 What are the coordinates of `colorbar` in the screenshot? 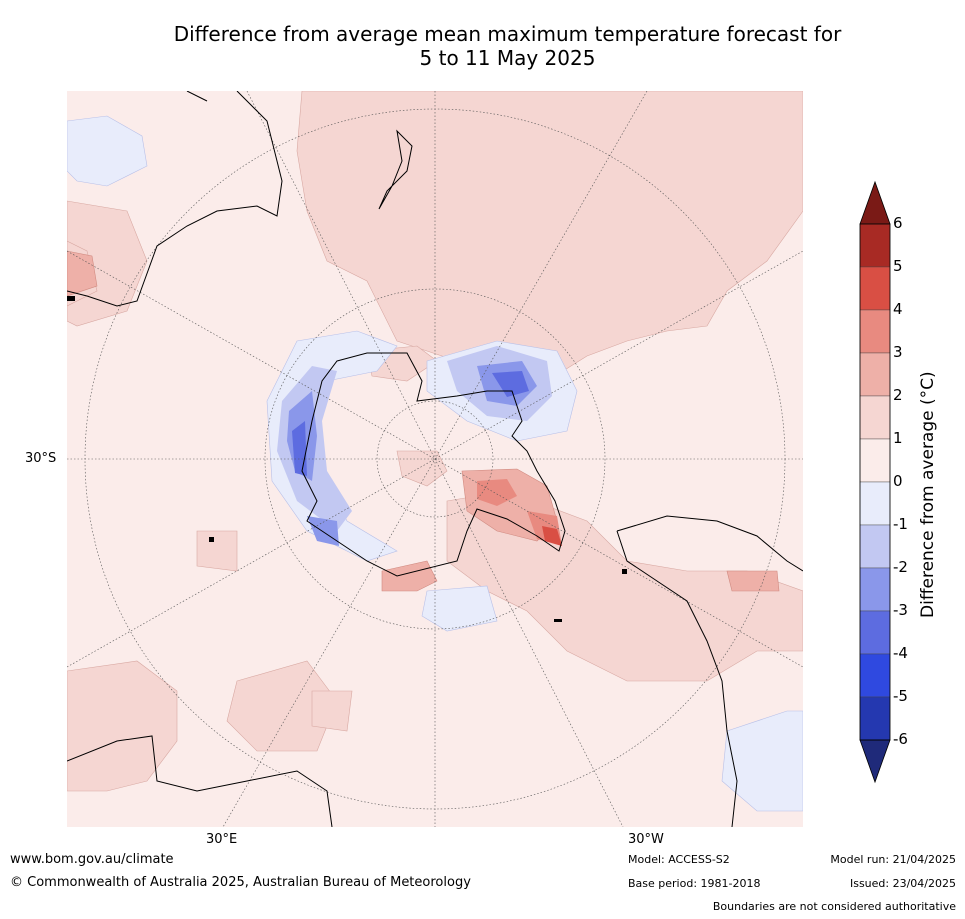 It's located at (875, 482).